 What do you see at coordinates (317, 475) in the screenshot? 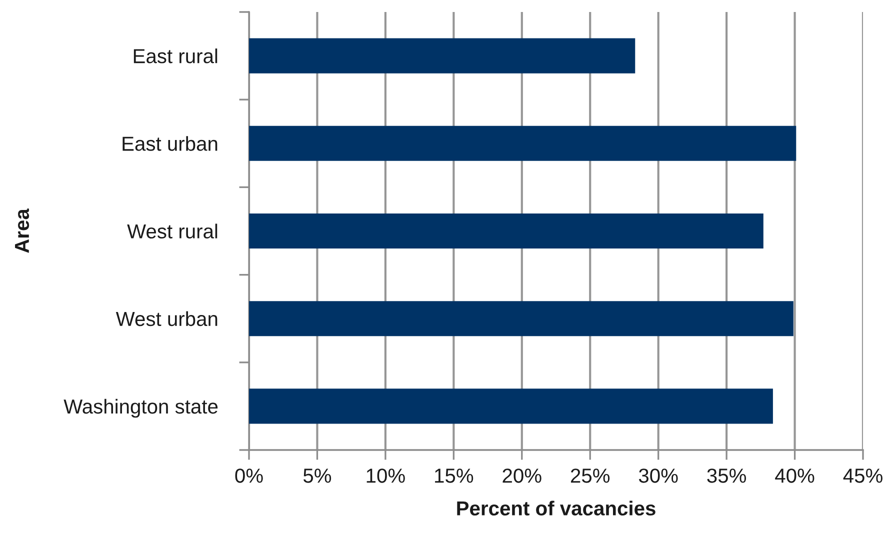
I see `x-tick-label: 5%` at bounding box center [317, 475].